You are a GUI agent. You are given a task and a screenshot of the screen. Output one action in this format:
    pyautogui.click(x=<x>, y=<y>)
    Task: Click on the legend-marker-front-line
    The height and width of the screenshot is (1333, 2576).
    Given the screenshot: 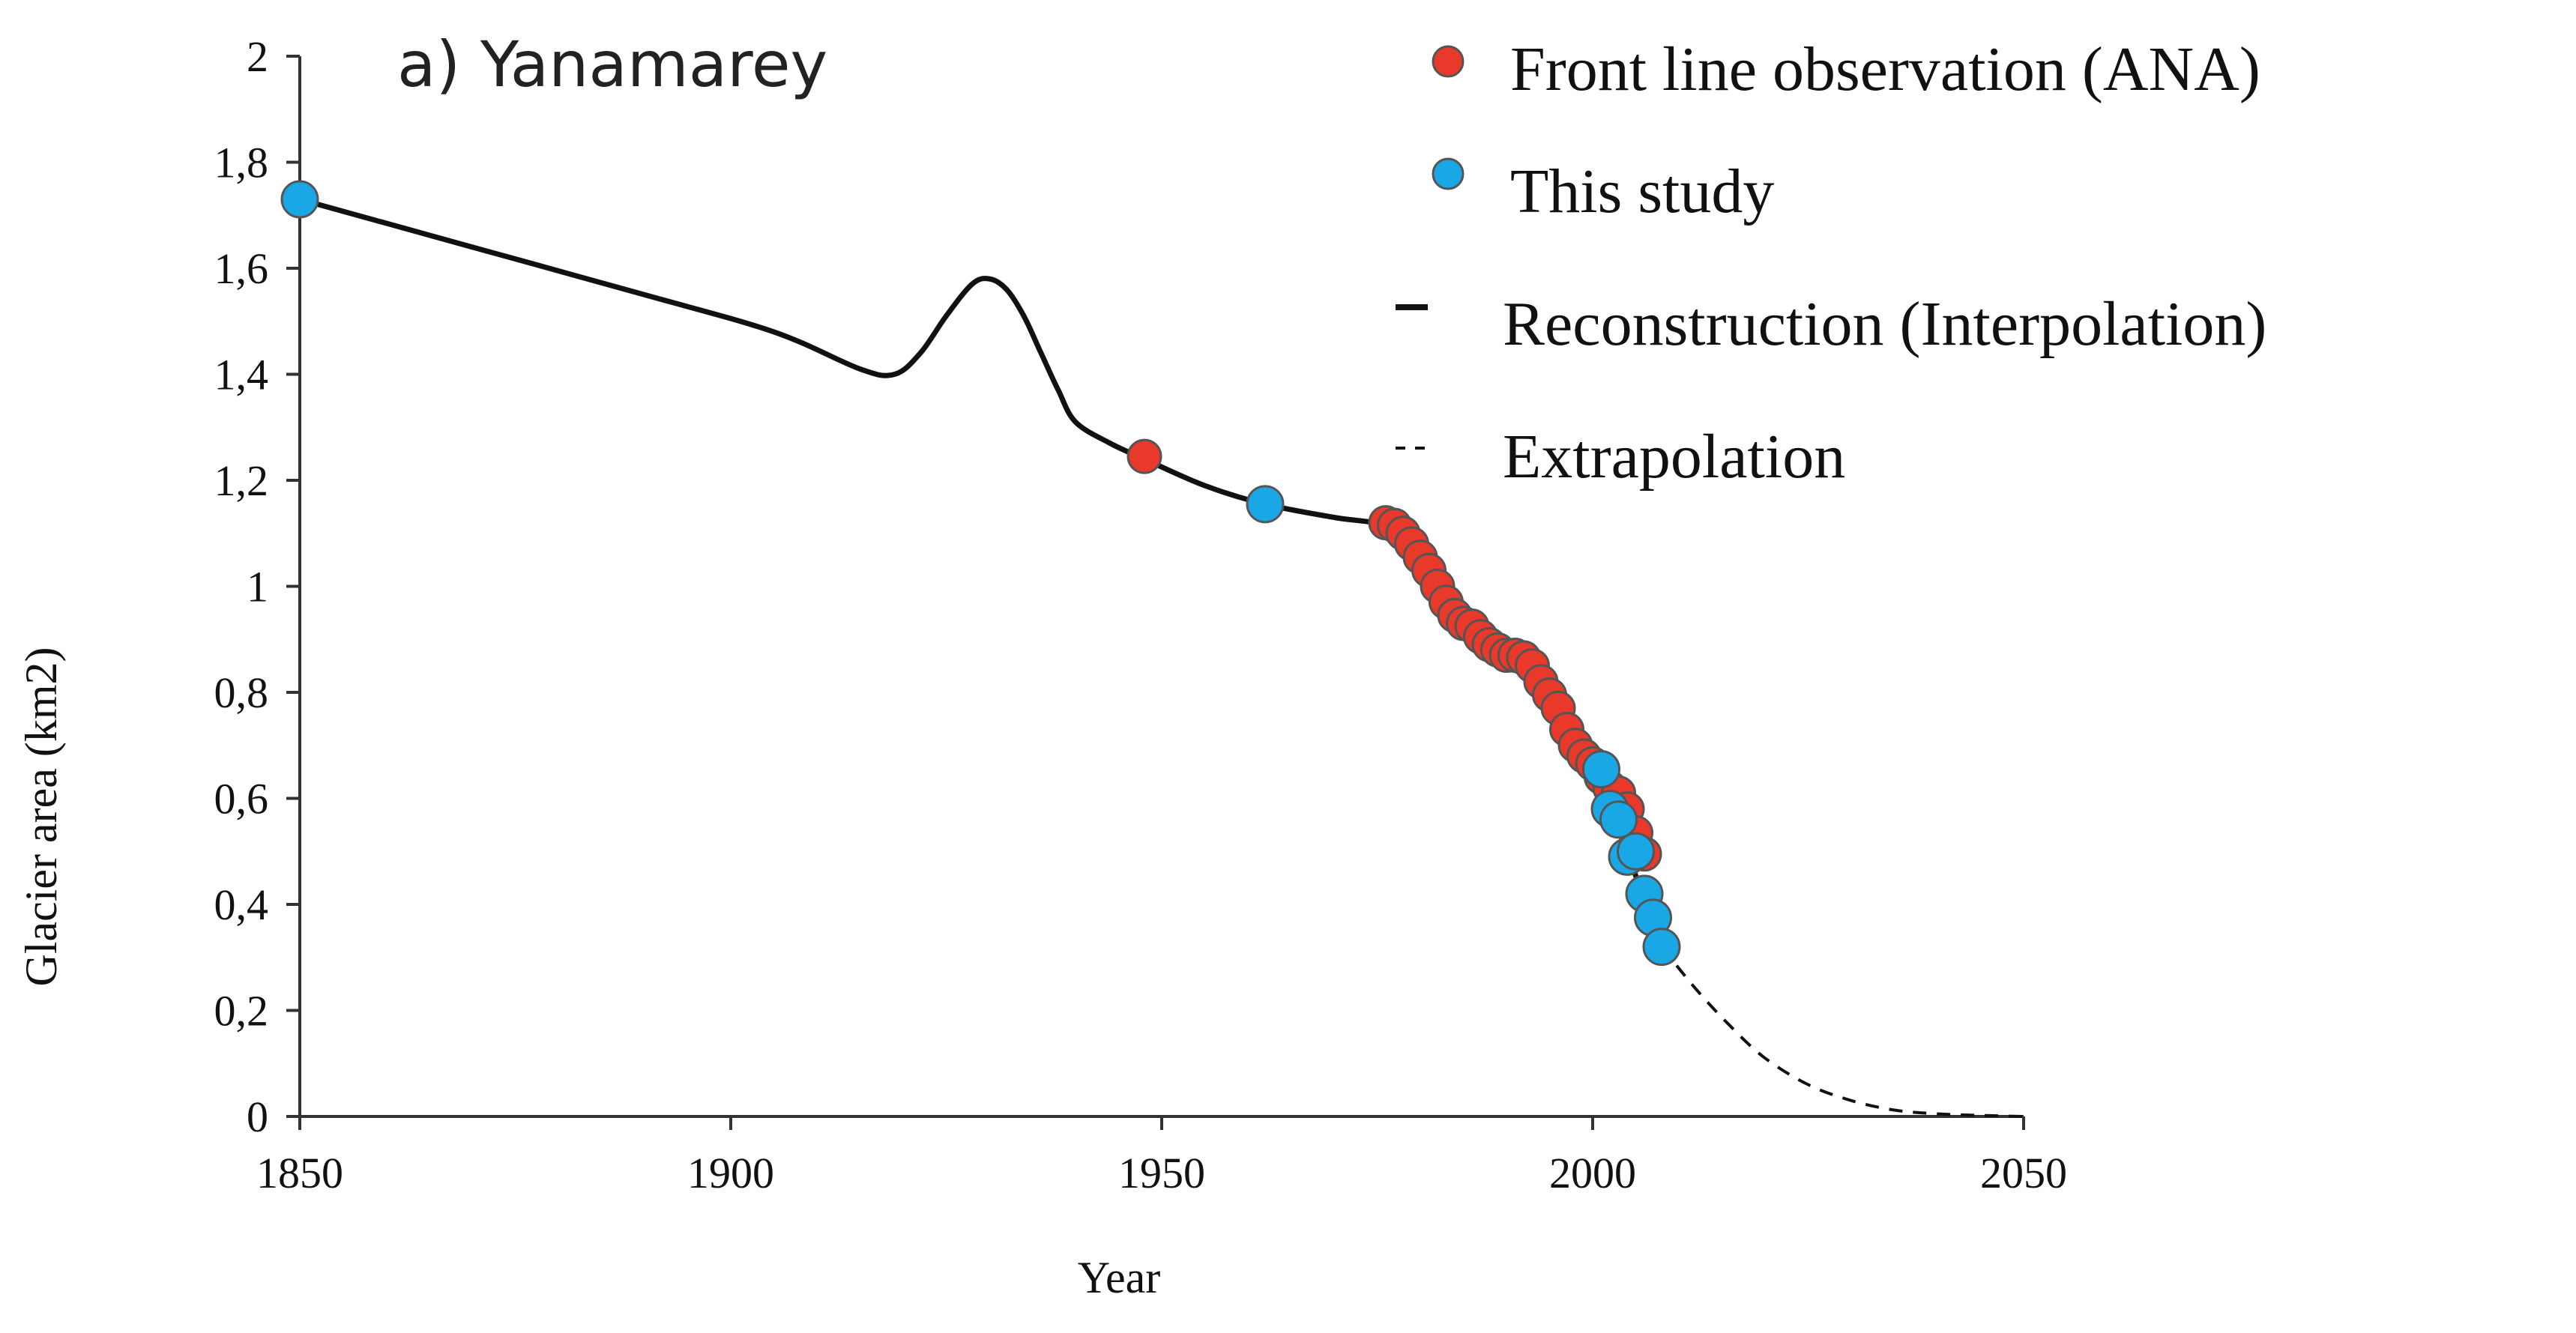 What is the action you would take?
    pyautogui.click(x=1449, y=61)
    